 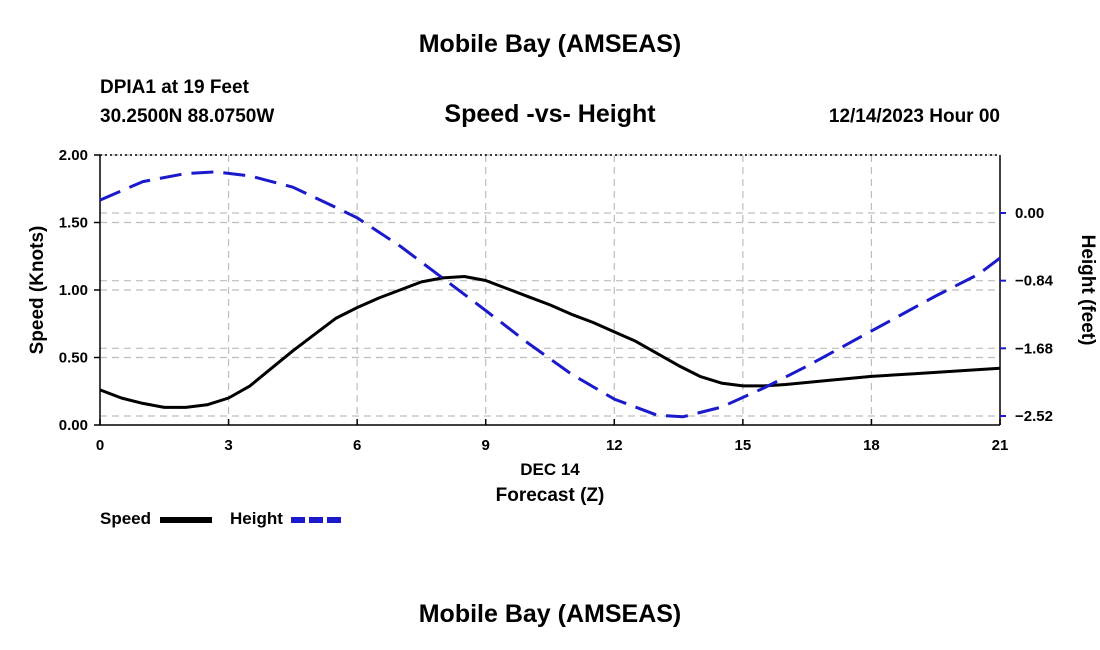 What do you see at coordinates (37, 290) in the screenshot?
I see `y-axis-label: Speed (Knots)` at bounding box center [37, 290].